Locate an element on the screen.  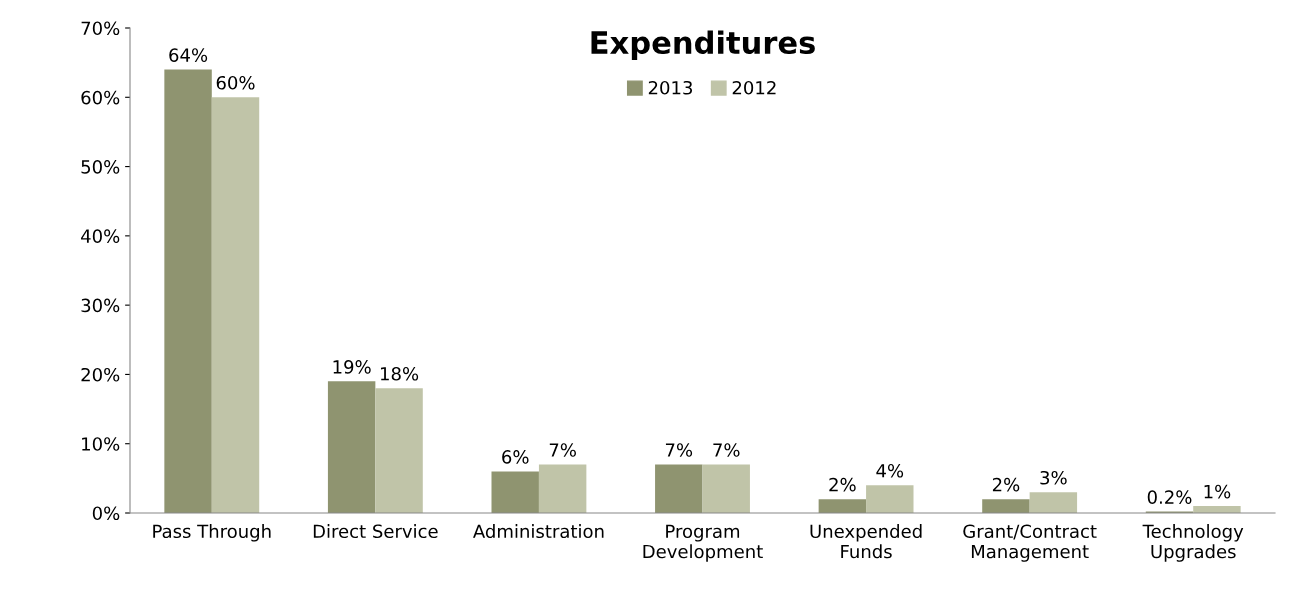
y-tick-label: 70% is located at coordinates (100, 28).